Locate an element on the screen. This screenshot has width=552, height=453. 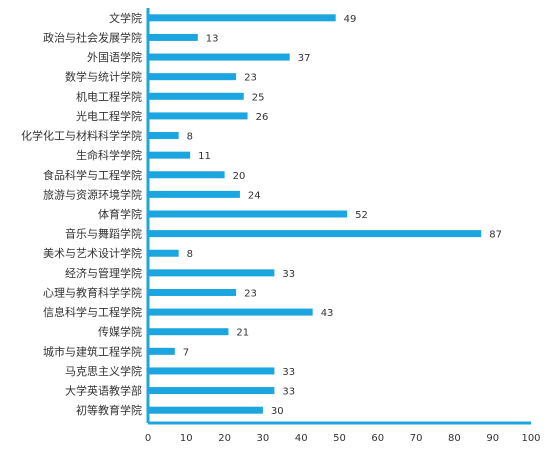
x-tick-label: 40 is located at coordinates (301, 438).